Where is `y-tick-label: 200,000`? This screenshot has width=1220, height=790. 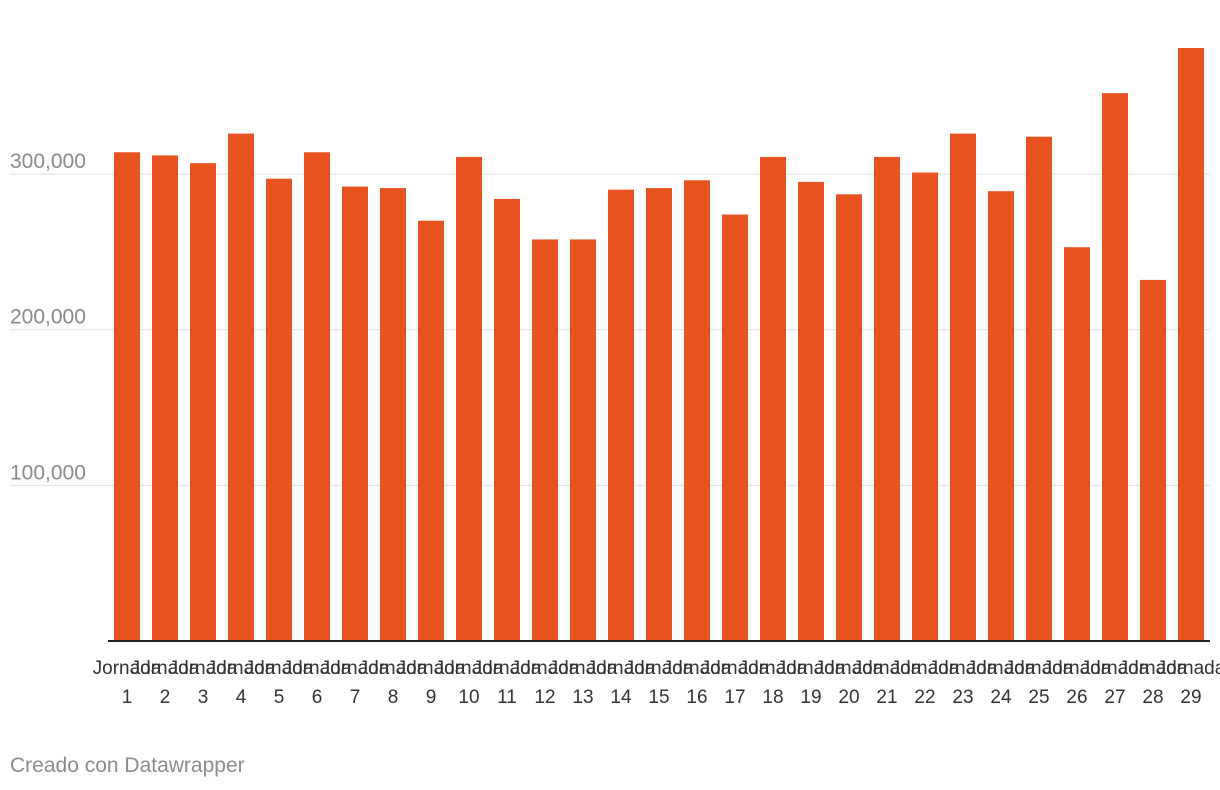 y-tick-label: 200,000 is located at coordinates (48, 317).